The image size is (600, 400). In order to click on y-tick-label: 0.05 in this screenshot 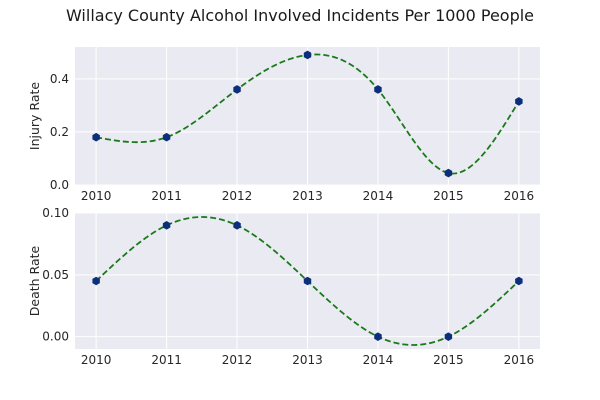, I will do `click(55, 275)`.